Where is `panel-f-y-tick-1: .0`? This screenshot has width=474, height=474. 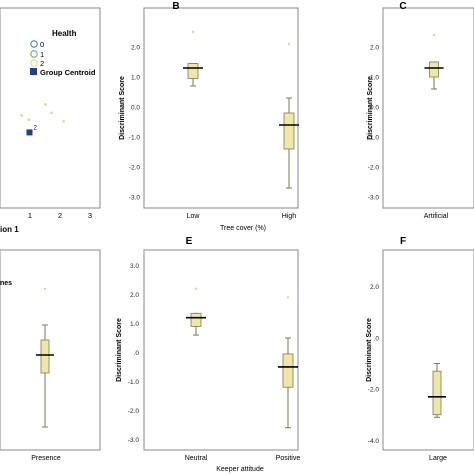
panel-f-y-tick-1: .0 is located at coordinates (377, 338).